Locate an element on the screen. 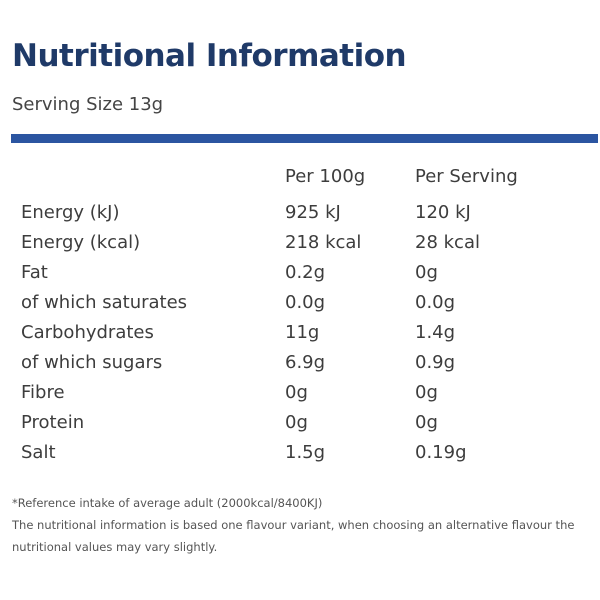 Image resolution: width=600 pixels, height=600 pixels. table-row: Fibre 0g 0g is located at coordinates (300, 393).